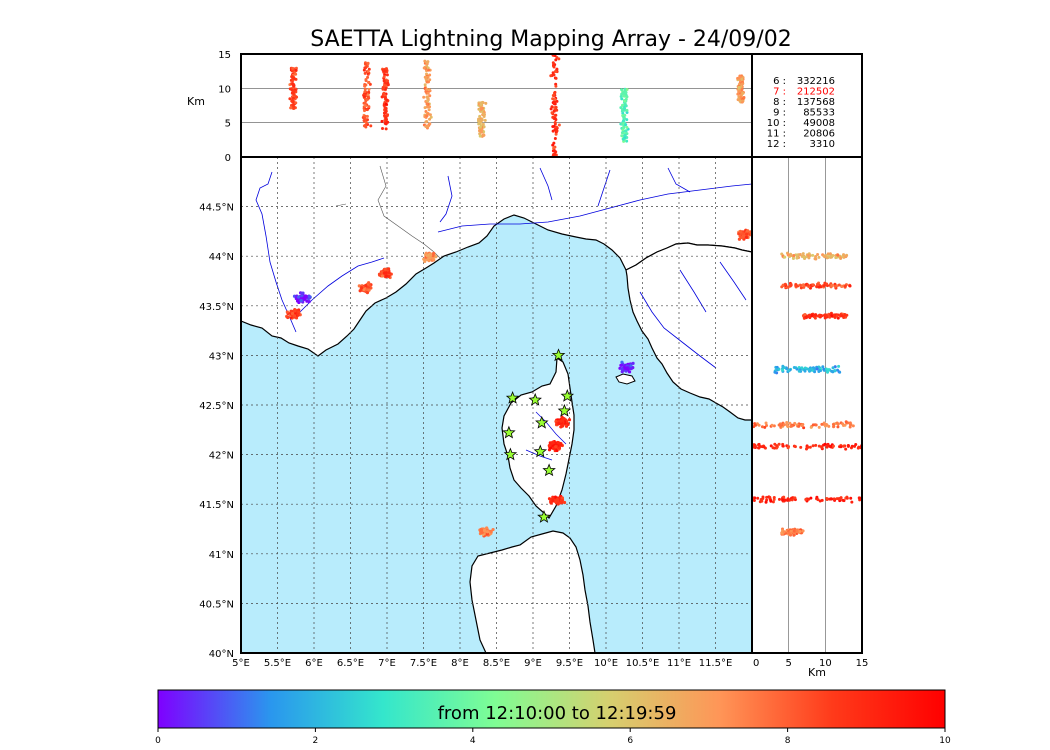 The height and width of the screenshot is (750, 1050). I want to click on lon-tick-label: 5.5°E, so click(277, 663).